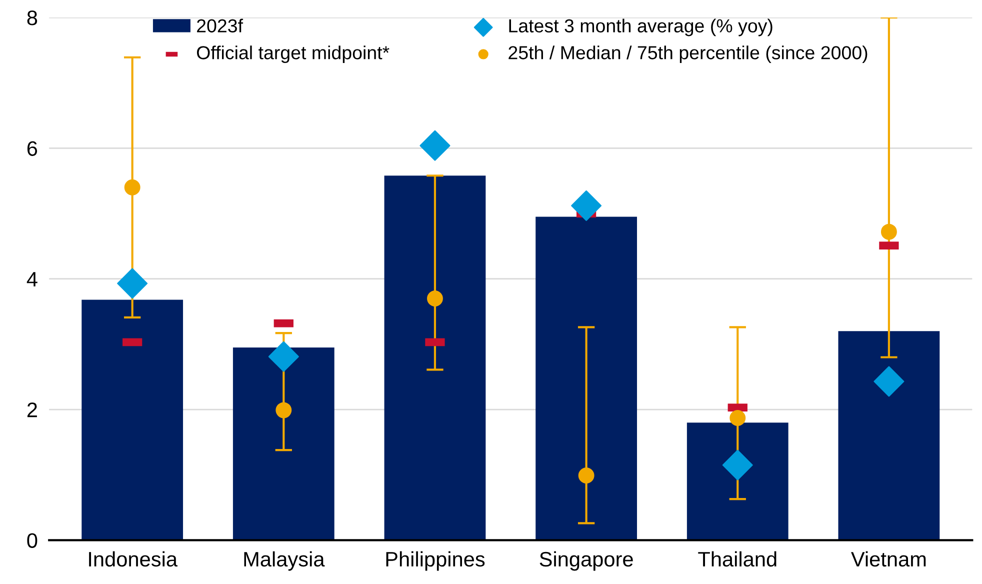 The height and width of the screenshot is (584, 982). What do you see at coordinates (32, 410) in the screenshot?
I see `y-tick-label: 2` at bounding box center [32, 410].